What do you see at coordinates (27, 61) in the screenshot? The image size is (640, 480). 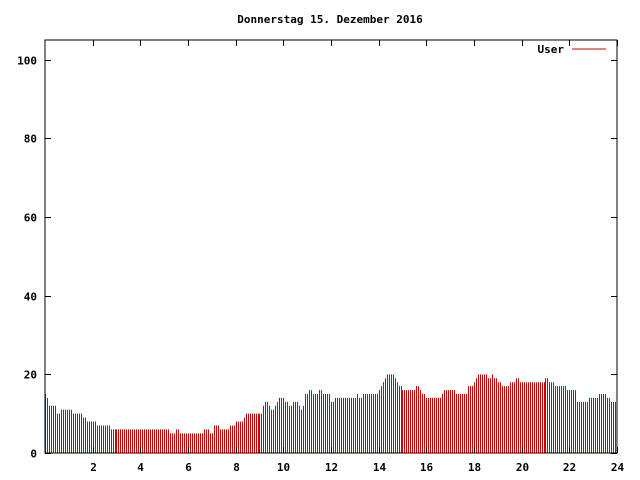 I see `y-tick-label: 100` at bounding box center [27, 61].